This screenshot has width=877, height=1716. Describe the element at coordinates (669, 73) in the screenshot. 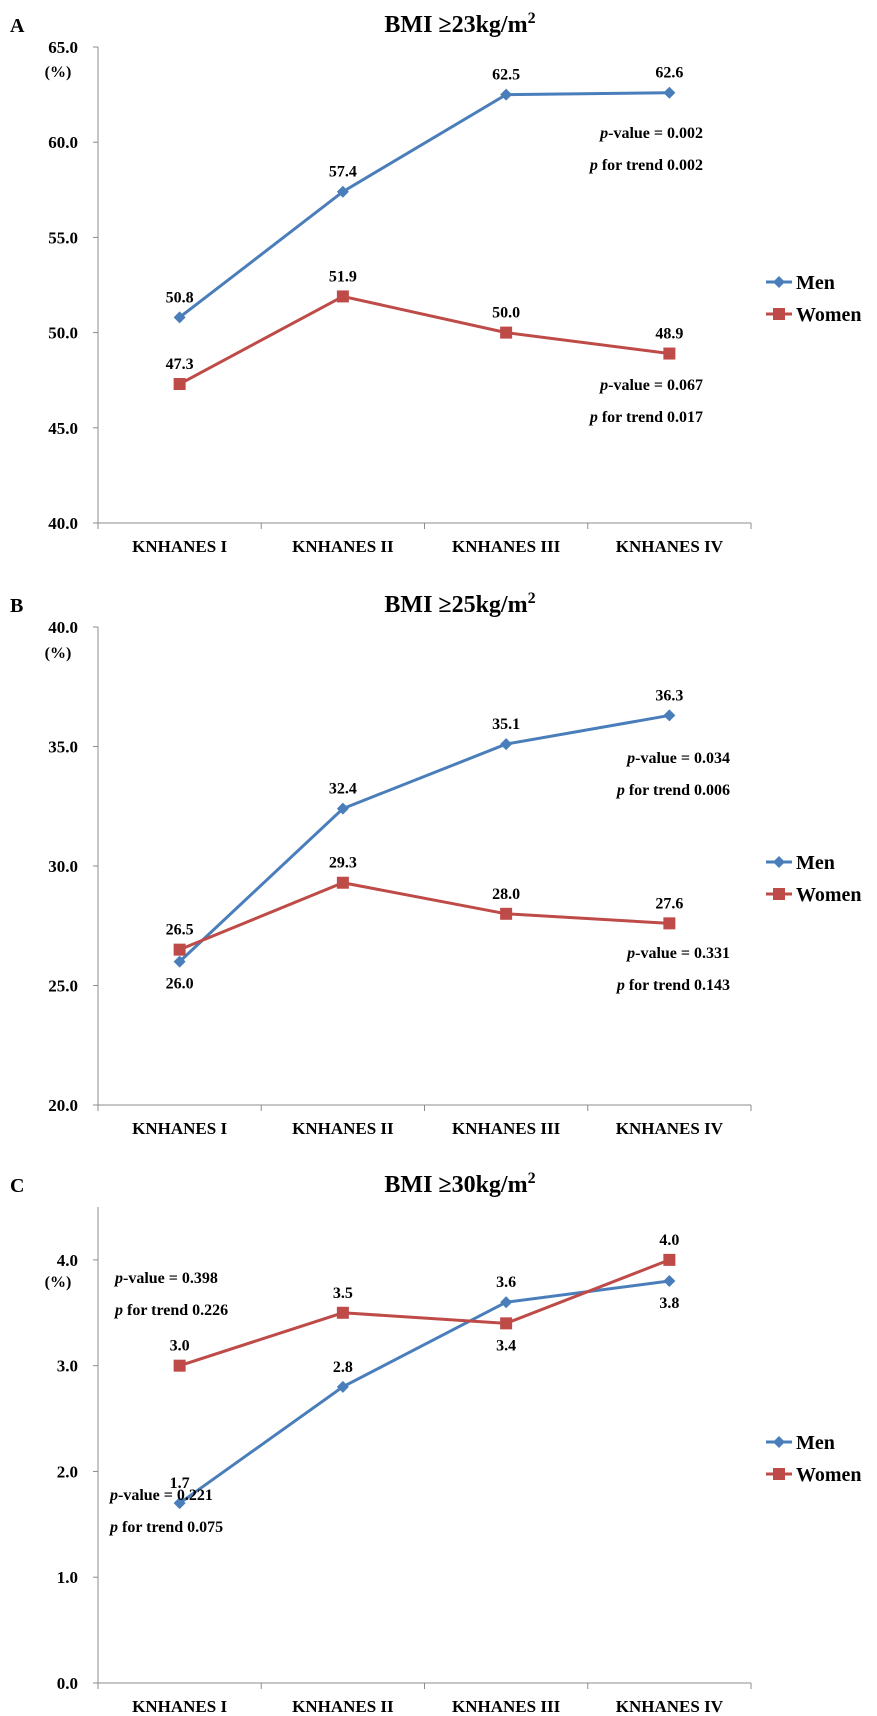

I see `data-label-men: 62.6` at that location.